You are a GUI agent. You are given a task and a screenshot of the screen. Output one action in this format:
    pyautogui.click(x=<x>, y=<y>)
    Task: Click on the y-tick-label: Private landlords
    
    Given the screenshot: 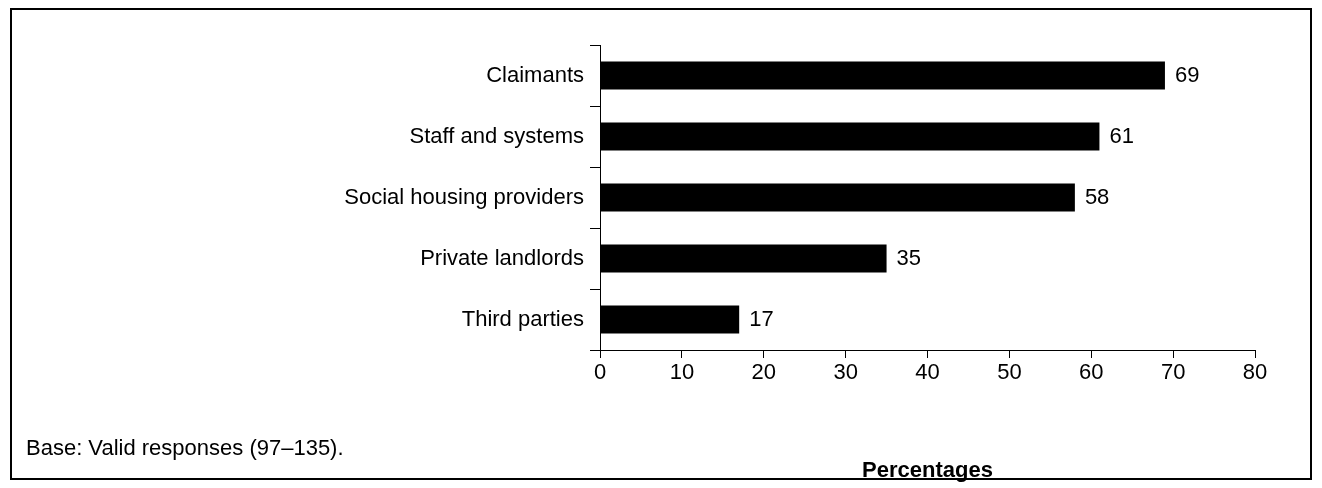 What is the action you would take?
    pyautogui.click(x=502, y=257)
    